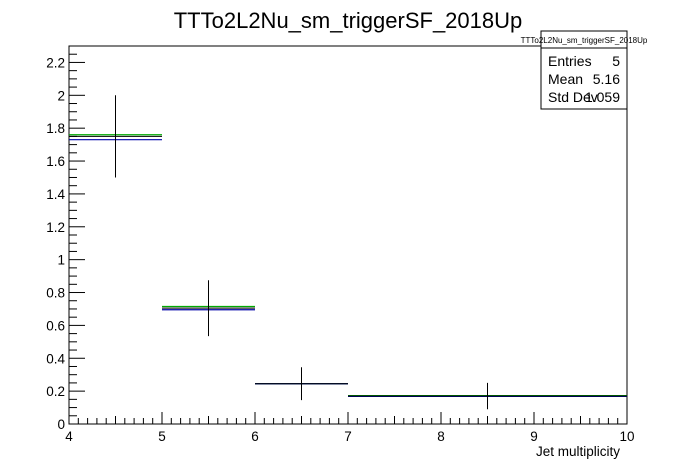 The height and width of the screenshot is (472, 696). What do you see at coordinates (55, 391) in the screenshot?
I see `y-tick-label: 0.2` at bounding box center [55, 391].